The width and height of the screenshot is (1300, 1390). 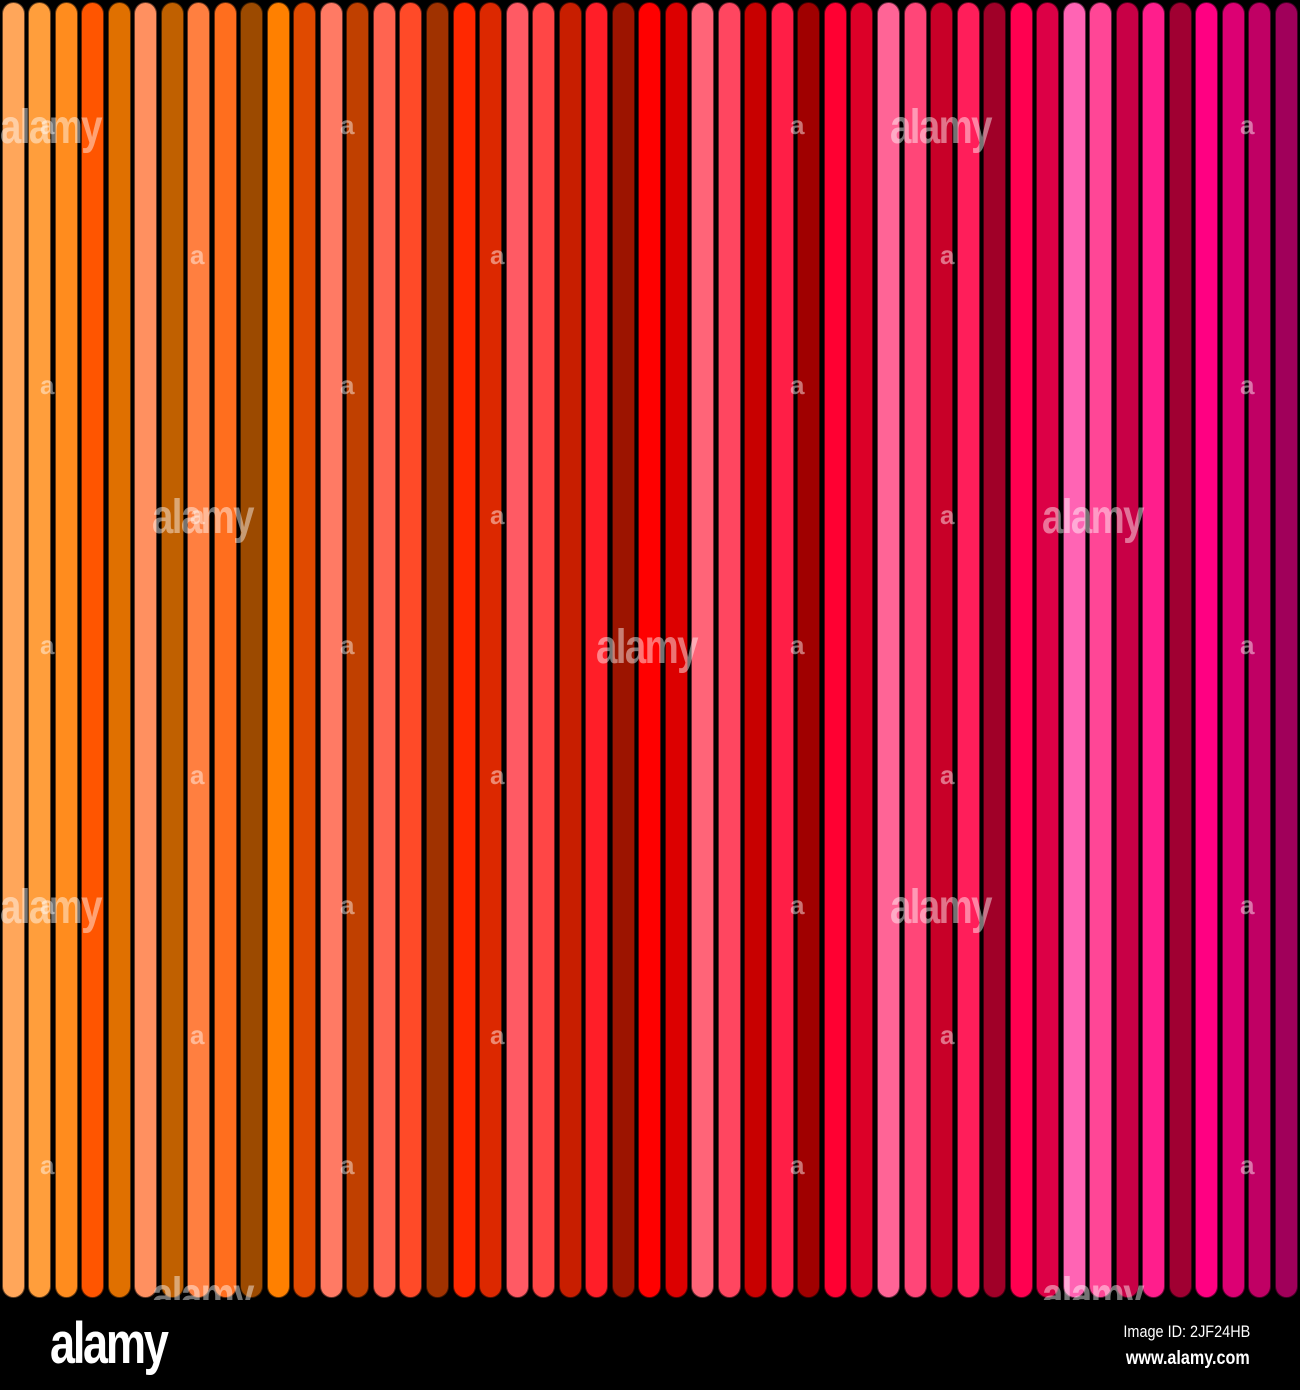 What do you see at coordinates (1186, 1331) in the screenshot?
I see `image-id: Image ID: 2JF24HB` at bounding box center [1186, 1331].